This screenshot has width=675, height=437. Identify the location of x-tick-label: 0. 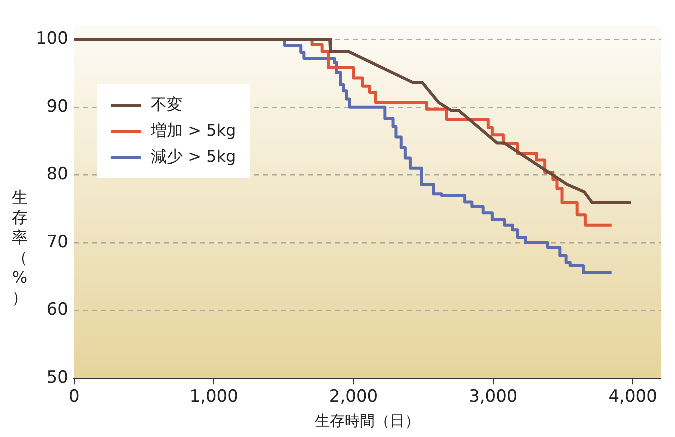
(74, 397).